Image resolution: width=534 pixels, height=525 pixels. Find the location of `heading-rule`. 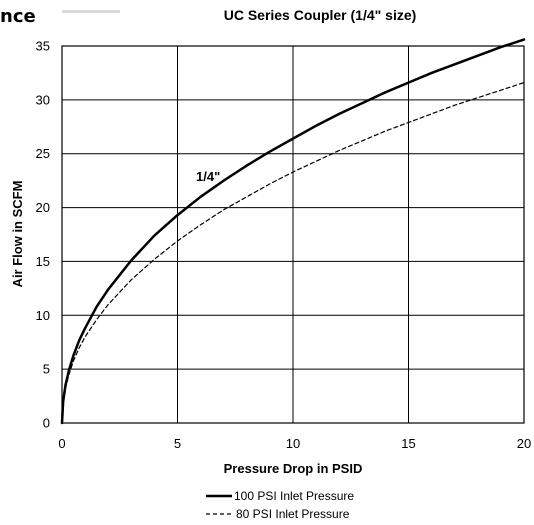

heading-rule is located at coordinates (91, 11).